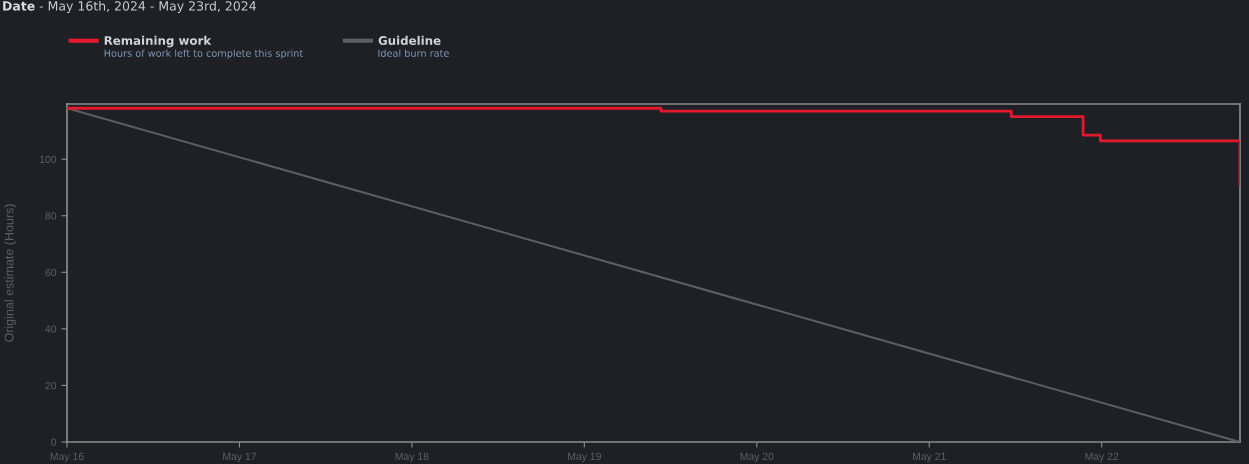 This screenshot has width=1249, height=464. Describe the element at coordinates (929, 457) in the screenshot. I see `x-tick-label: May 21` at that location.